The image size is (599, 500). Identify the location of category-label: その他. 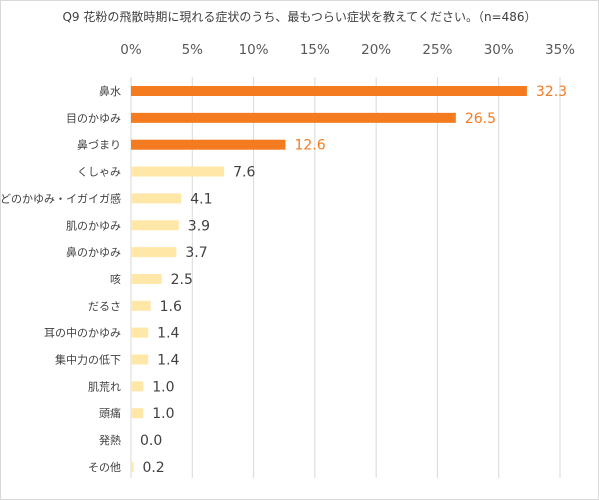
(104, 467).